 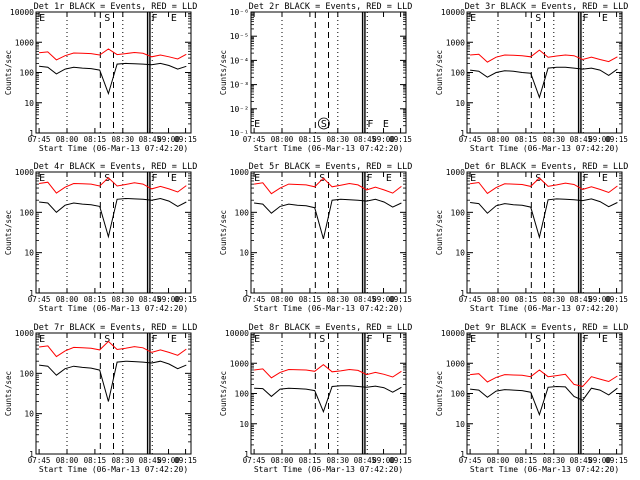 I want to click on panel-title: Det 2r BLACK = Events, RED = LLD, so click(x=331, y=7).